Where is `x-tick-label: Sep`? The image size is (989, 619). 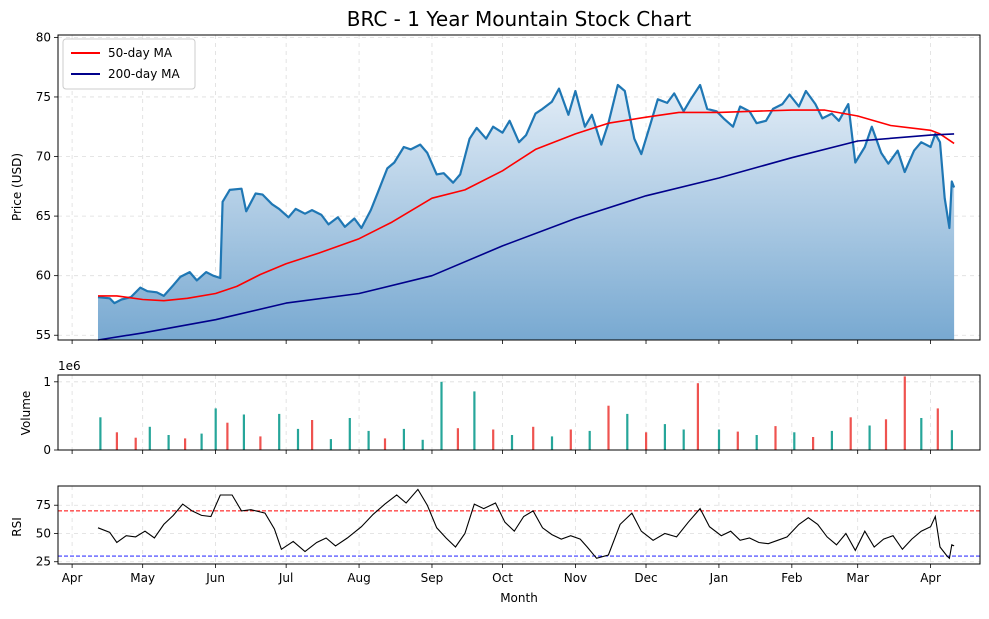 x-tick-label: Sep is located at coordinates (432, 578).